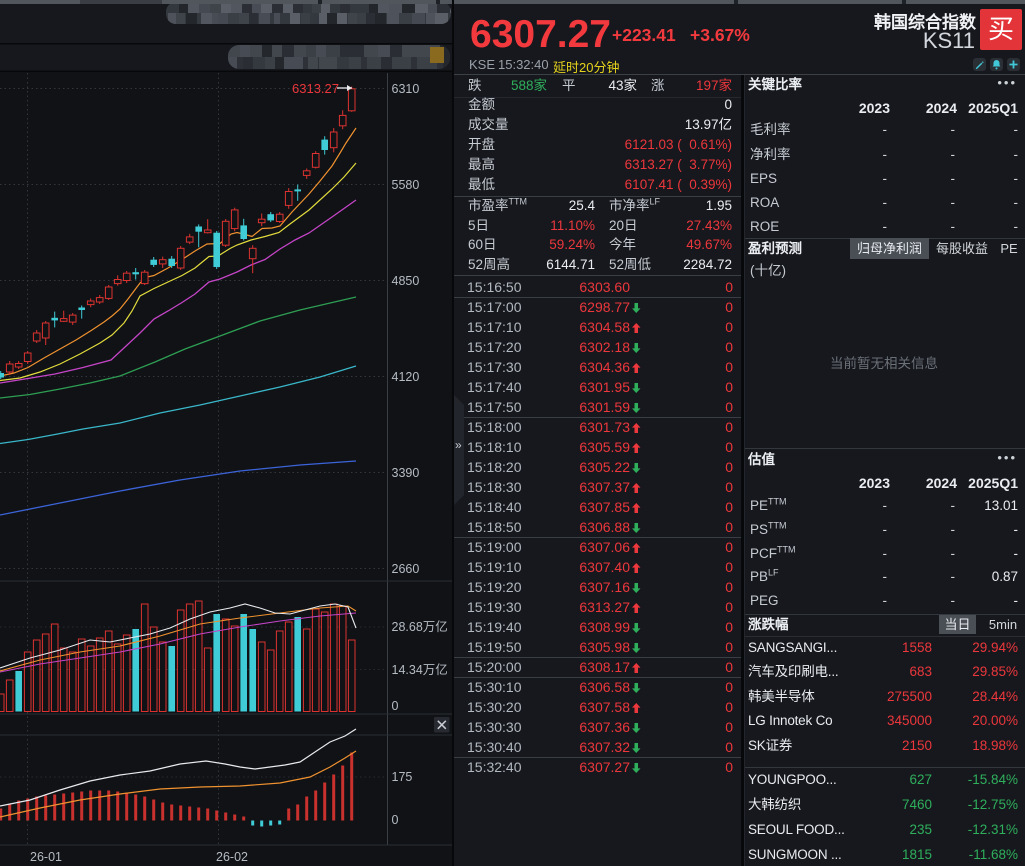 The width and height of the screenshot is (1025, 866). I want to click on svg-text: 2660, so click(406, 569).